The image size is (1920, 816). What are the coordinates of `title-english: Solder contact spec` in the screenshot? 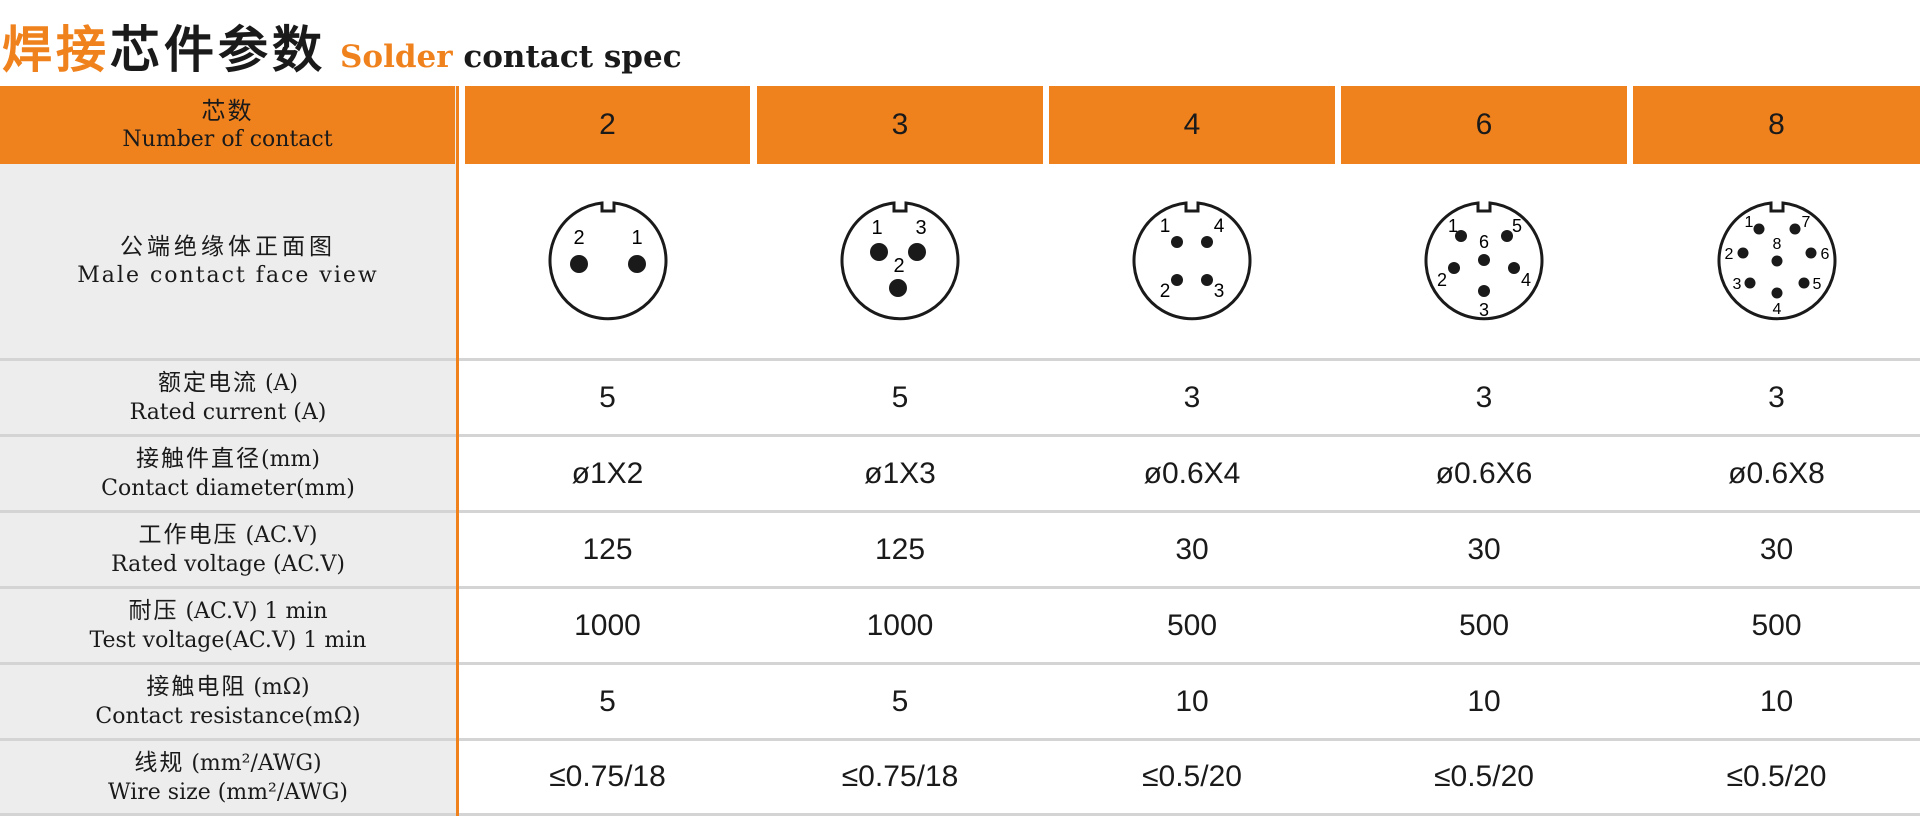 It's located at (511, 57).